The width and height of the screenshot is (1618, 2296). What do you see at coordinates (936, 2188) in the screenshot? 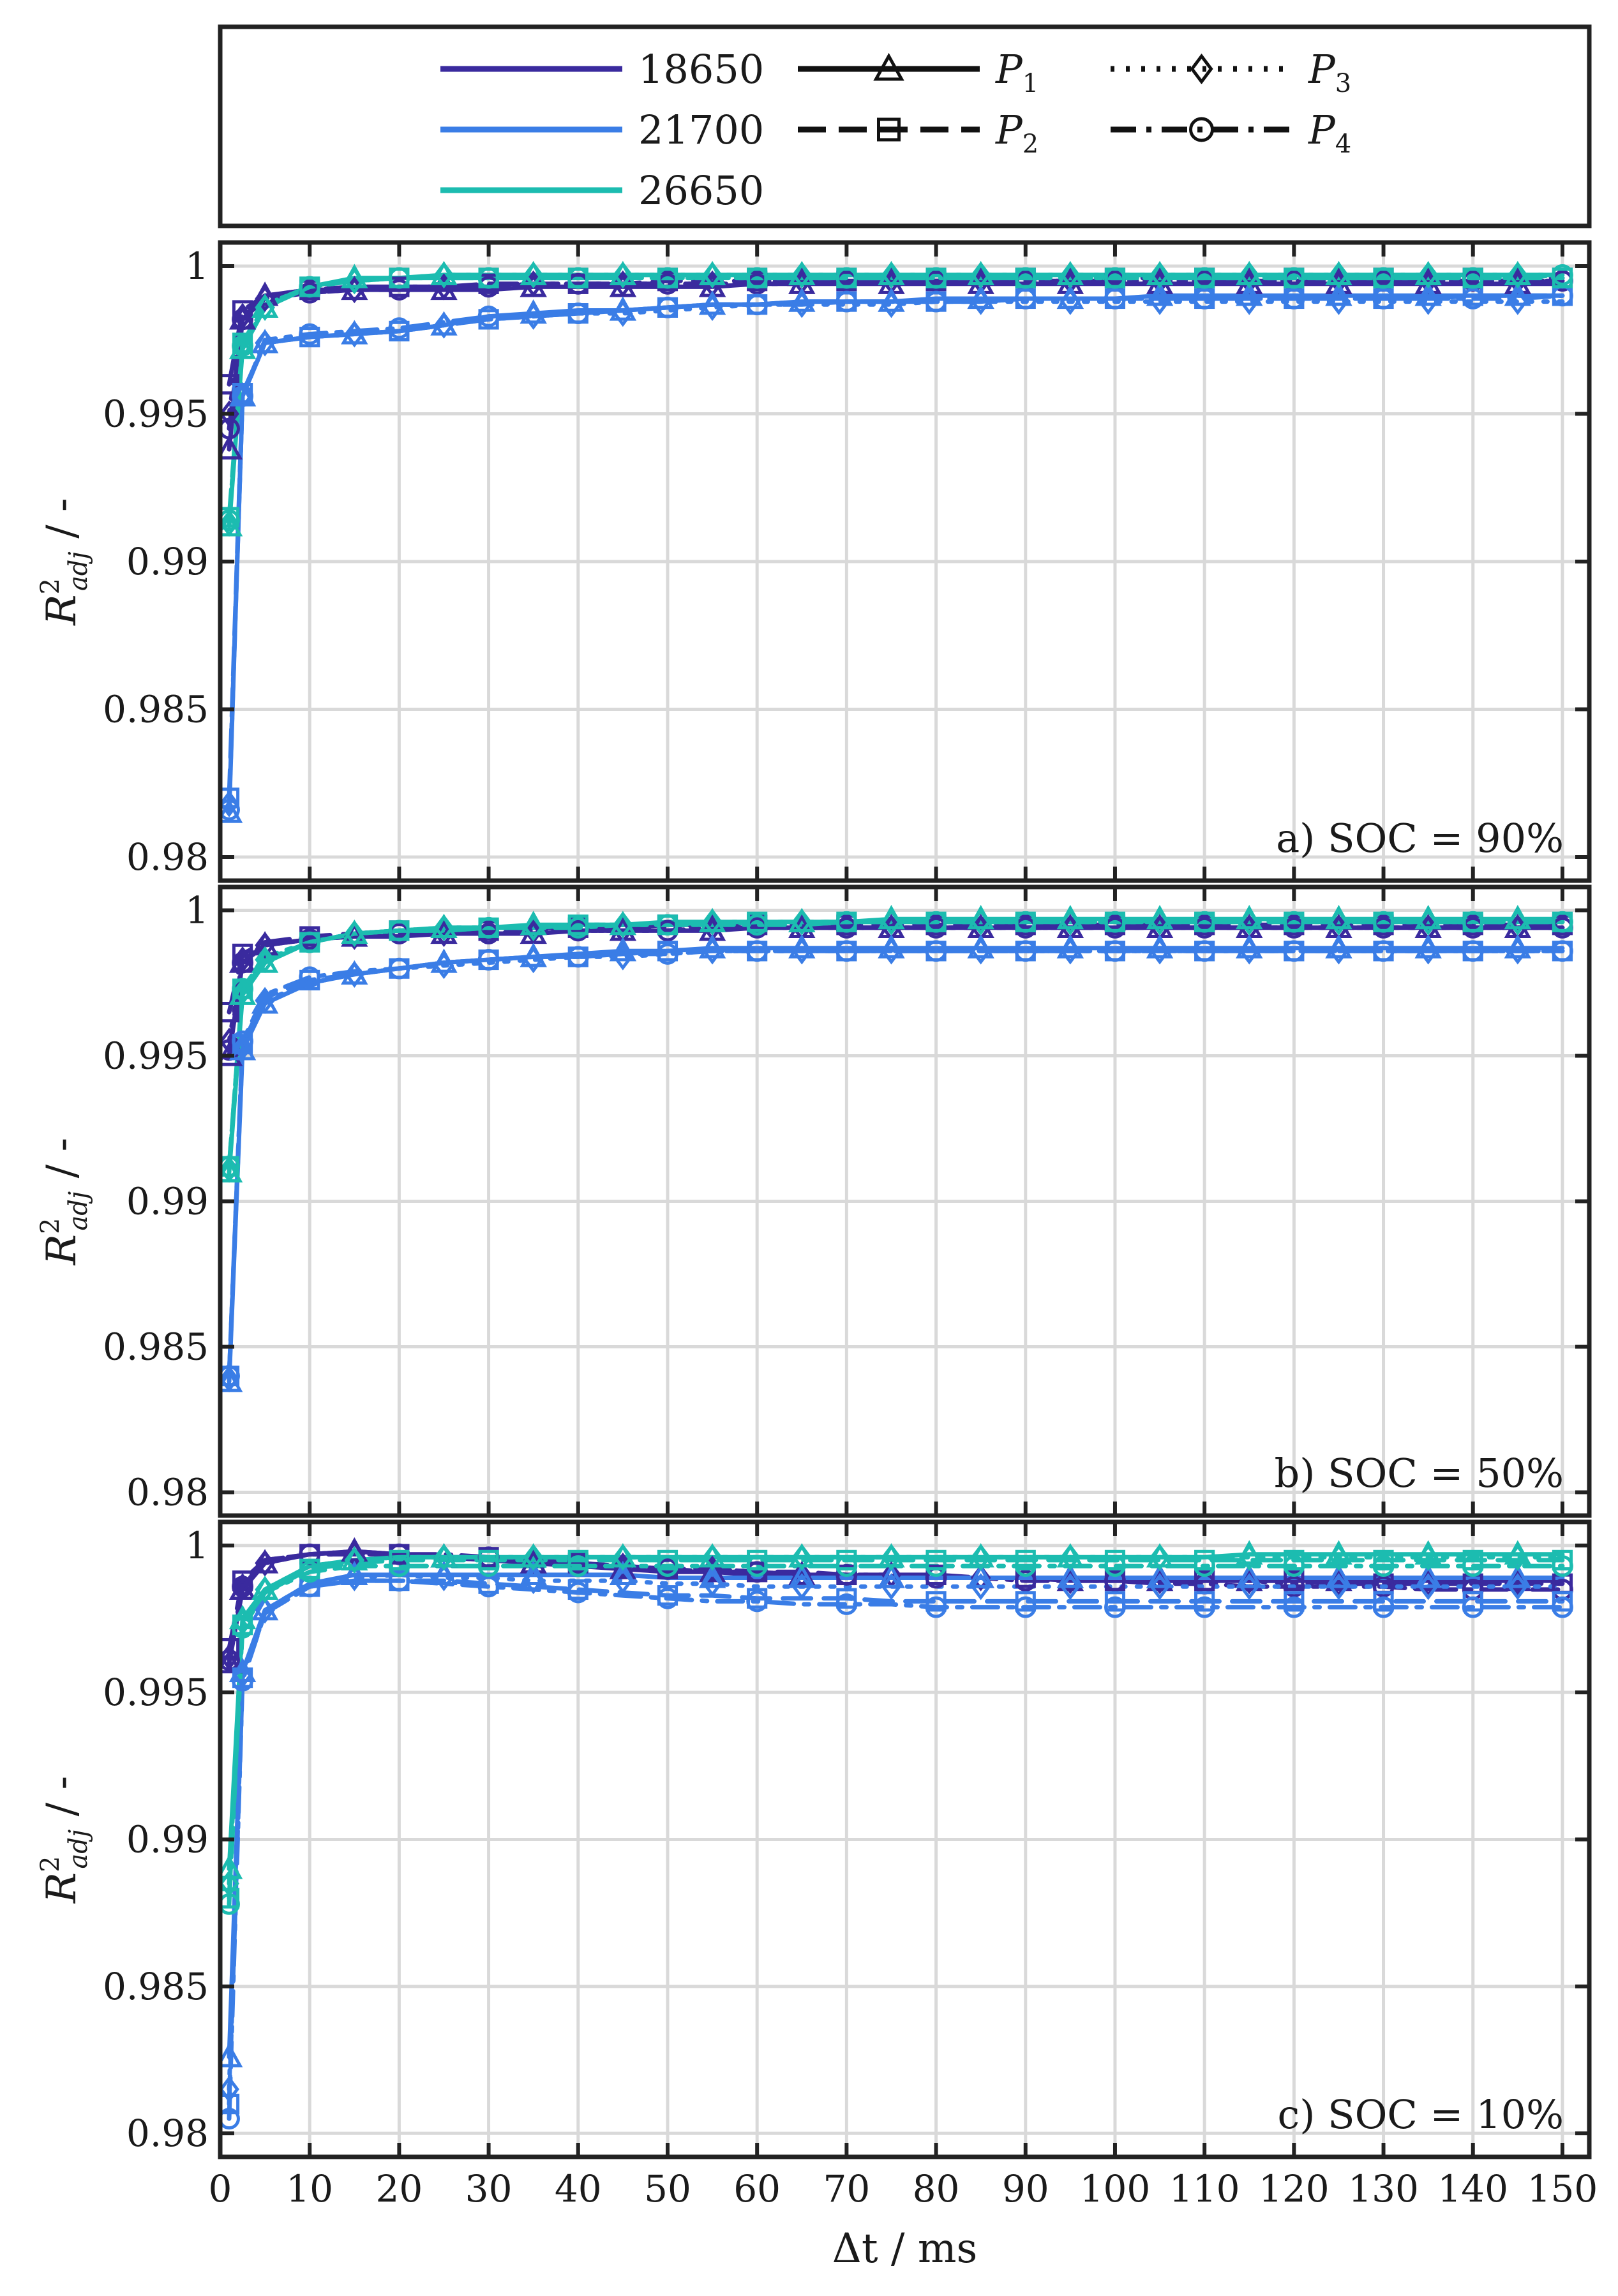
I see `x-tick-label-80: 80` at bounding box center [936, 2188].